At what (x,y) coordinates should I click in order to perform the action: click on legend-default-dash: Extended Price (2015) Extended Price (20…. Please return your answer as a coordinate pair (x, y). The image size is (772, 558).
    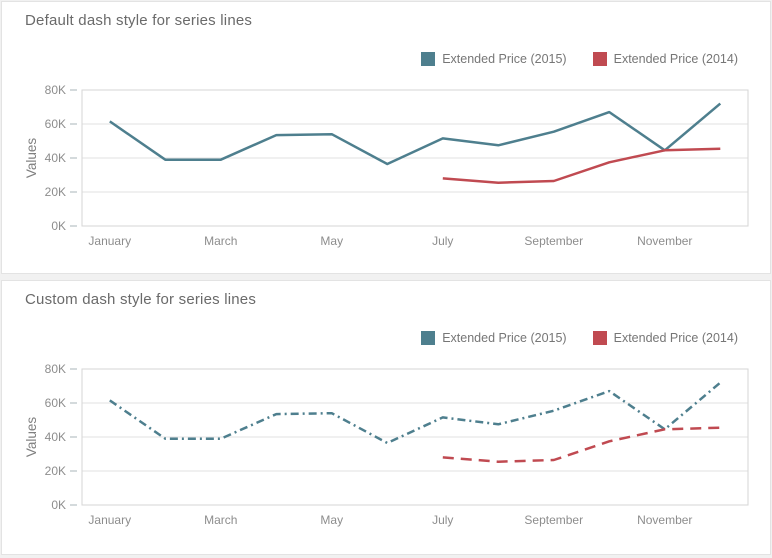
    Looking at the image, I should click on (579, 59).